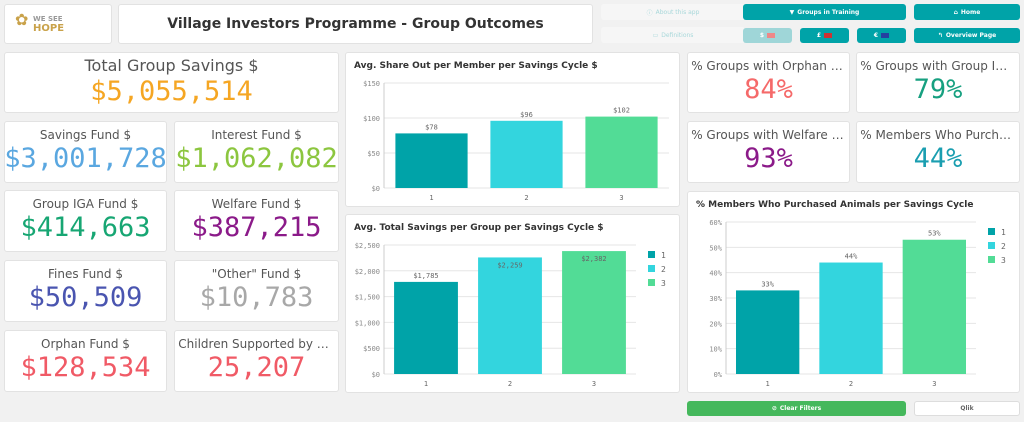 Image resolution: width=1024 pixels, height=422 pixels. I want to click on logo-tree-icon: ✿, so click(22, 19).